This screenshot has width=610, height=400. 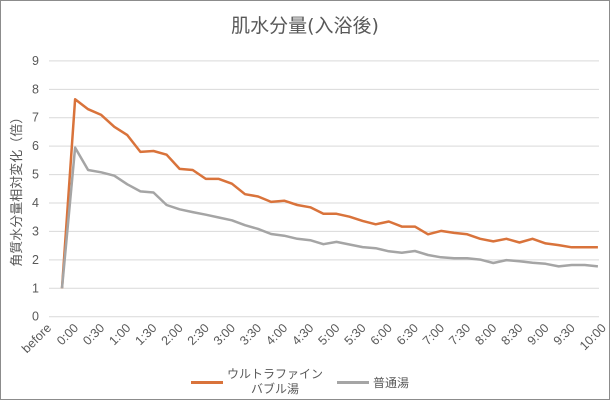 What do you see at coordinates (564, 334) in the screenshot?
I see `x-tick-label: 9:30` at bounding box center [564, 334].